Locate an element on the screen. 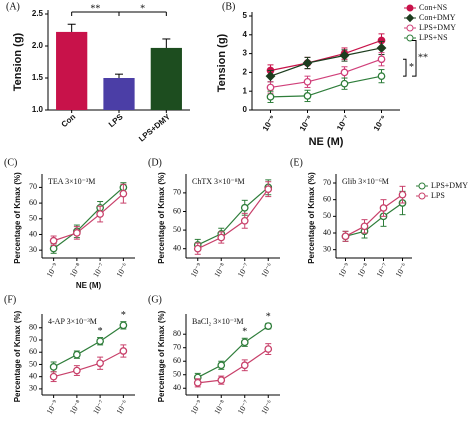  panel-label: (G) is located at coordinates (155, 299).